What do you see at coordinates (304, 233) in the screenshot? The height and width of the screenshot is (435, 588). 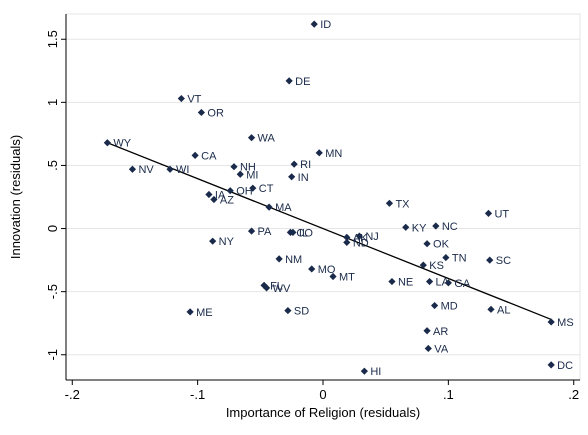 I see `point-label: CO` at bounding box center [304, 233].